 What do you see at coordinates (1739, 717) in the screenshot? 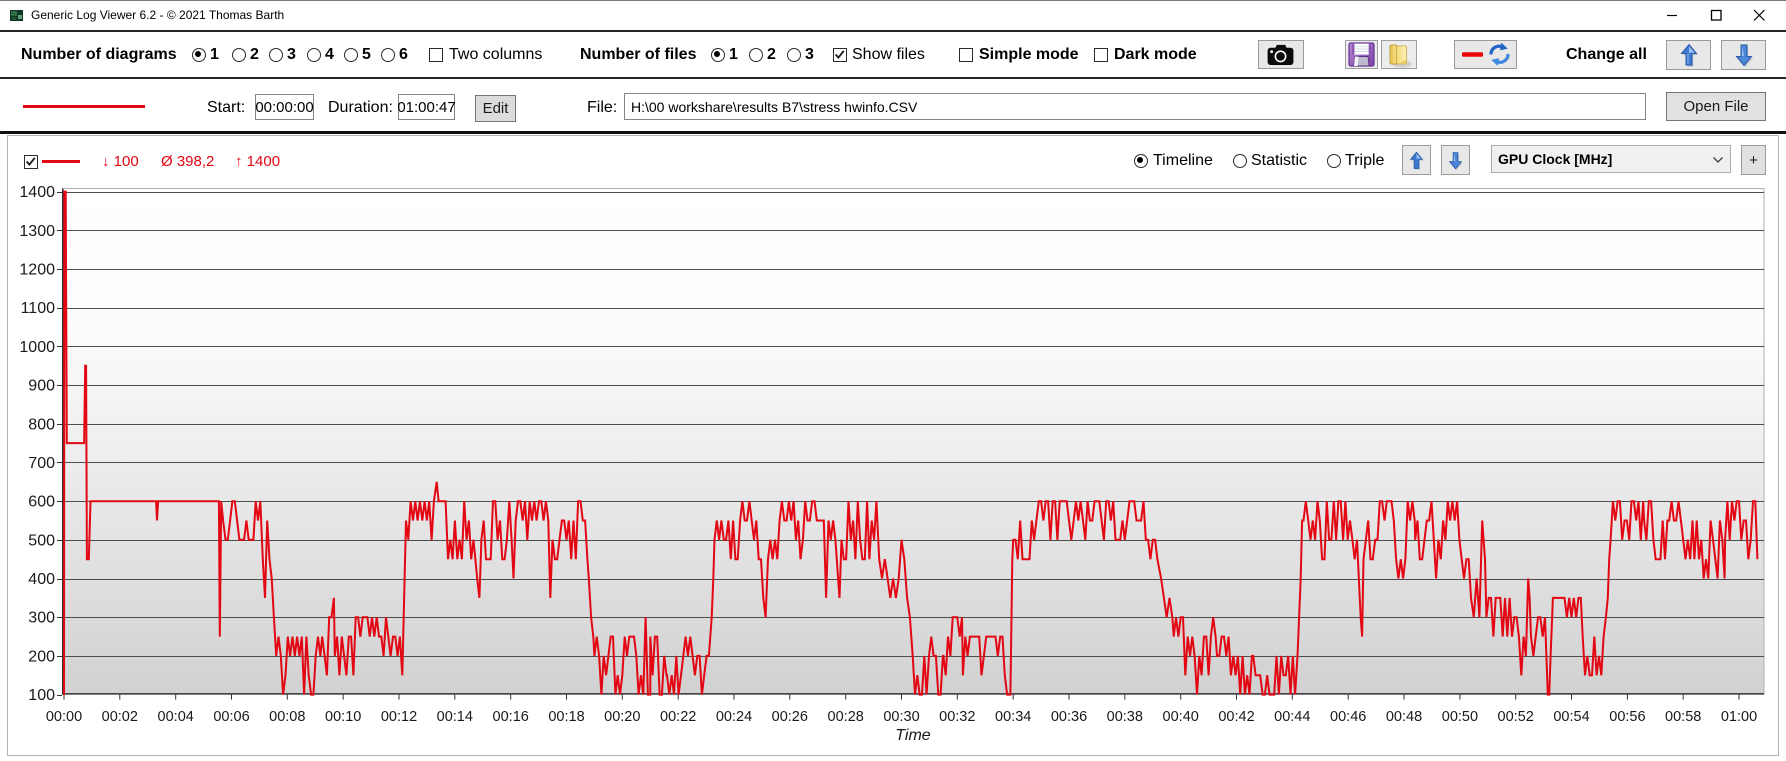
I see `svg-text: 01:00` at bounding box center [1739, 717].